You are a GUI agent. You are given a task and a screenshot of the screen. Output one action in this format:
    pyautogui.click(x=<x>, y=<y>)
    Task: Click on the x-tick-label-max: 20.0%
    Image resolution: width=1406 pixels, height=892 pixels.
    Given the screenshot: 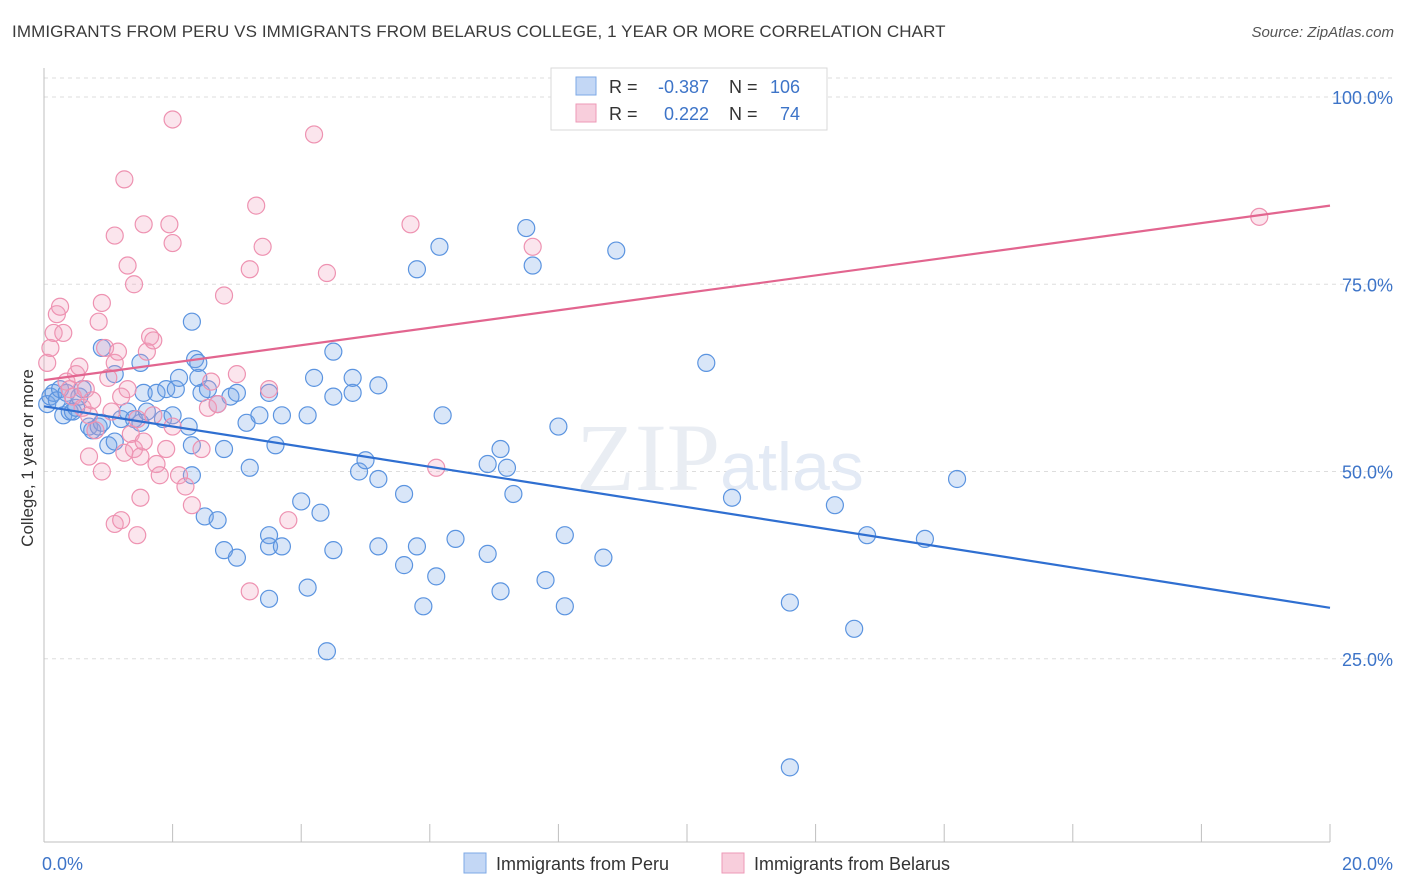 What is the action you would take?
    pyautogui.click(x=1367, y=864)
    